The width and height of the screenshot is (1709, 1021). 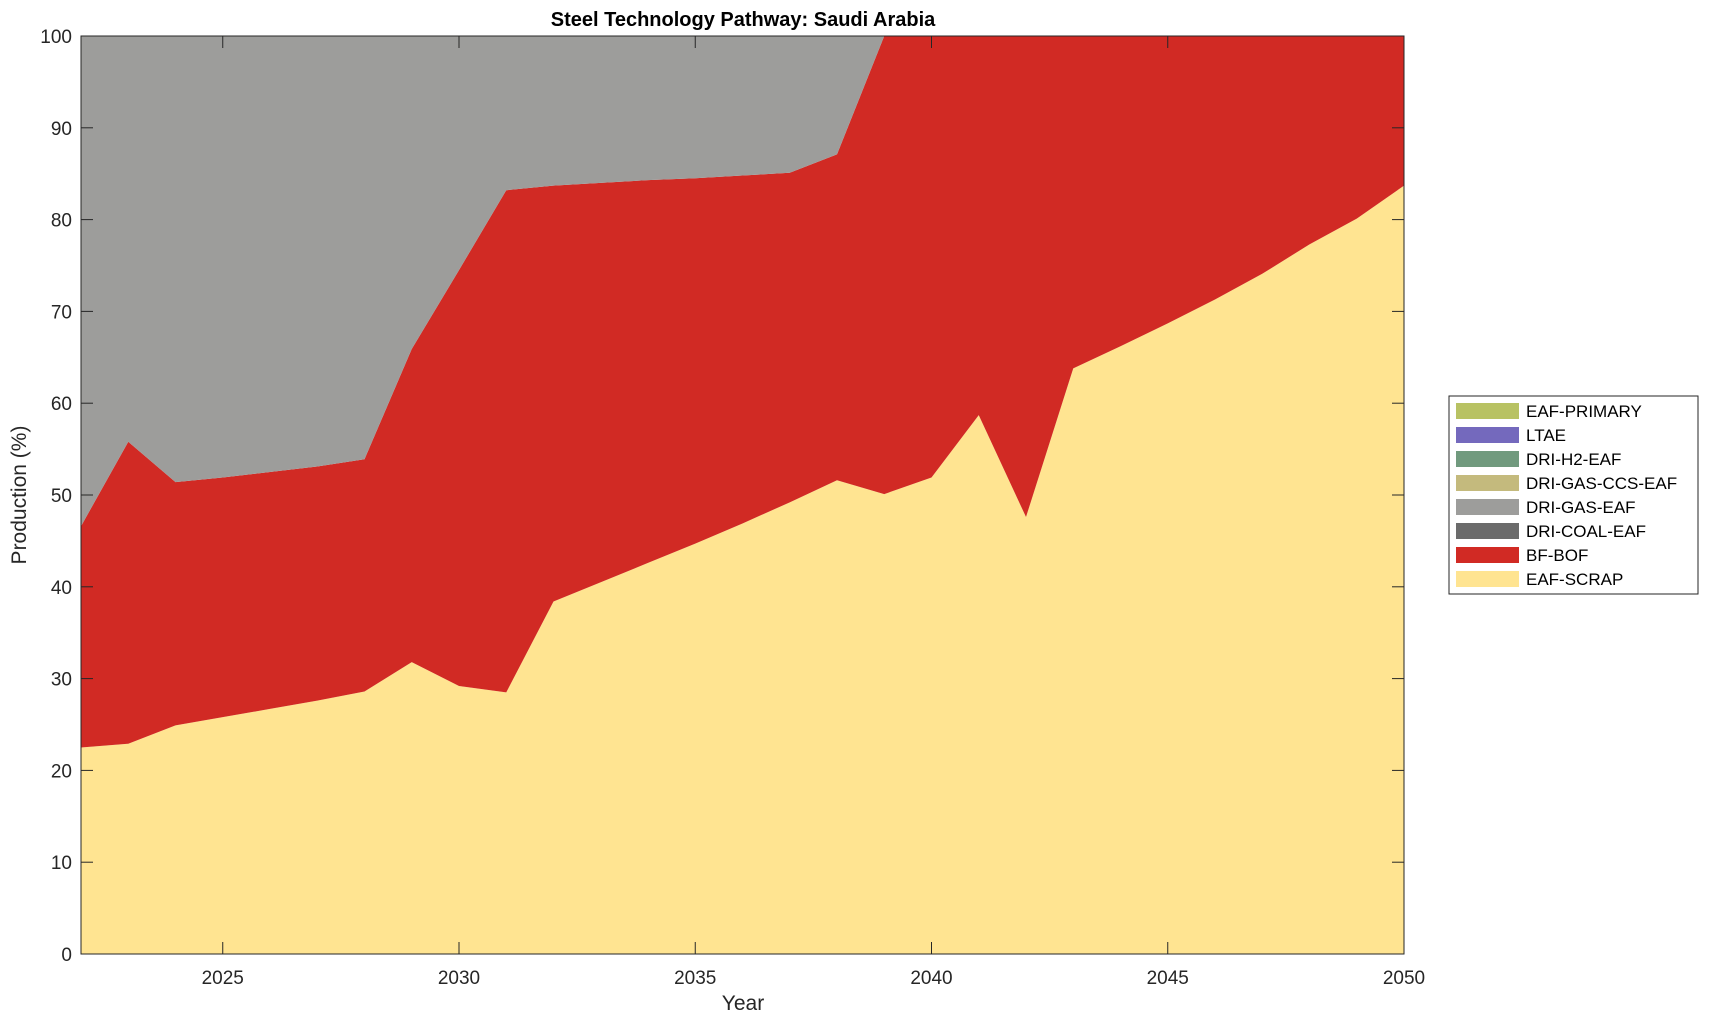 I want to click on y-tick-label: 0, so click(x=66, y=955).